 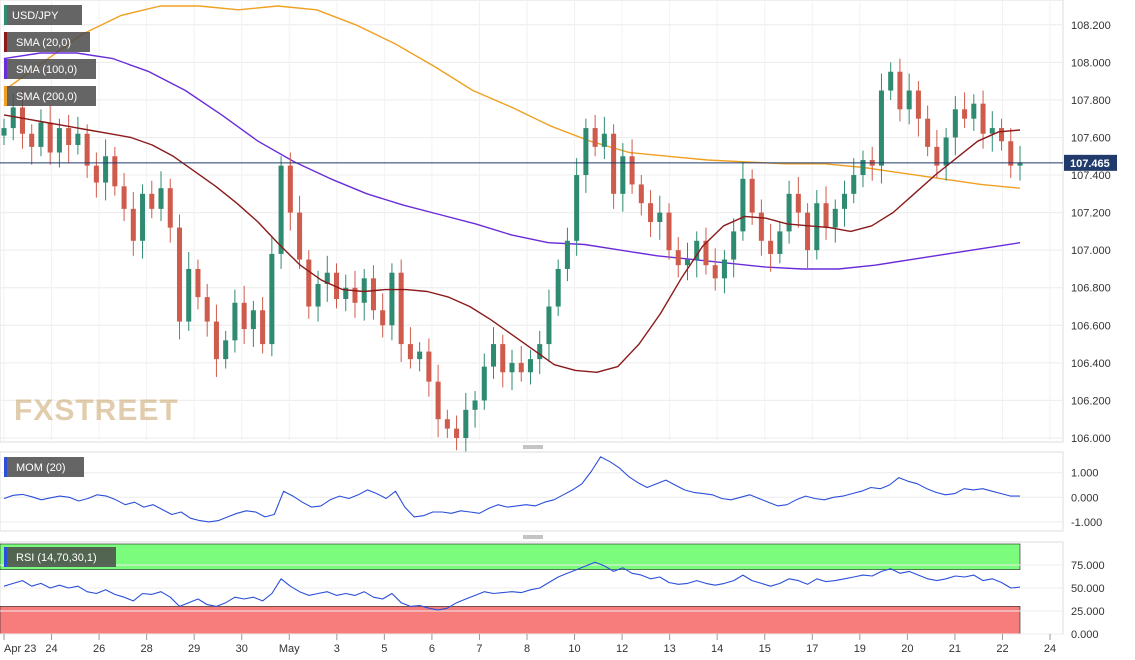 I want to click on rsi-overbought-zone, so click(x=510, y=556).